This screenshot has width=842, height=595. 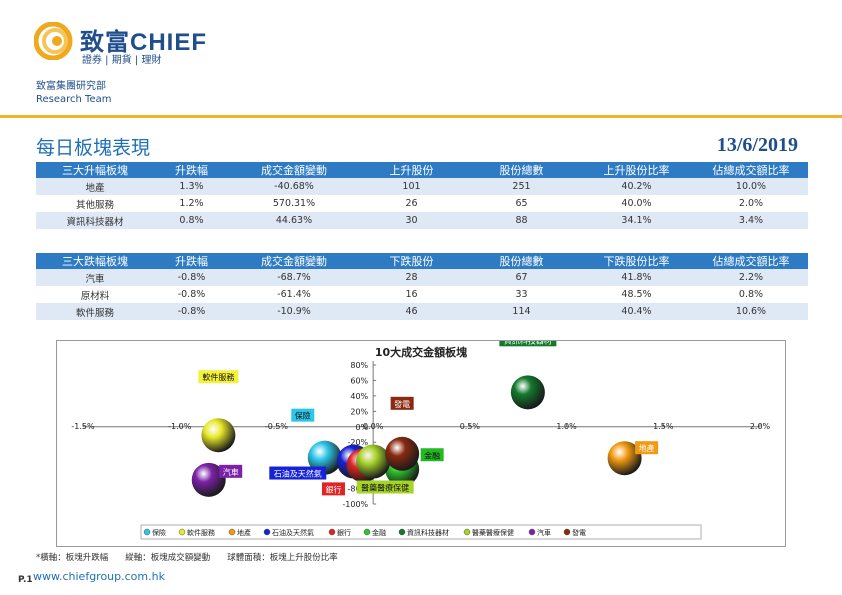 What do you see at coordinates (411, 170) in the screenshot?
I see `column-header: 上升股份` at bounding box center [411, 170].